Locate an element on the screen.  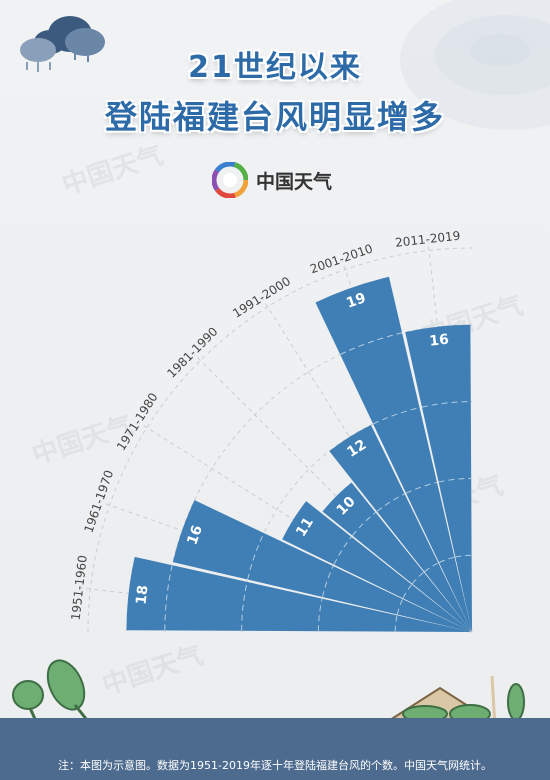
bar-wedge-1981-1990 is located at coordinates (397, 557).